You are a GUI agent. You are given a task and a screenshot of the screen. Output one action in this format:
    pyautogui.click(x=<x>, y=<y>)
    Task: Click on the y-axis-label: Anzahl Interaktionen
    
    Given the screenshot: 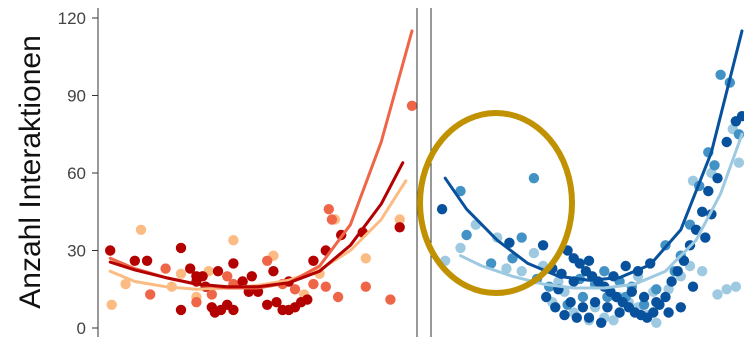 What is the action you would take?
    pyautogui.click(x=30, y=172)
    